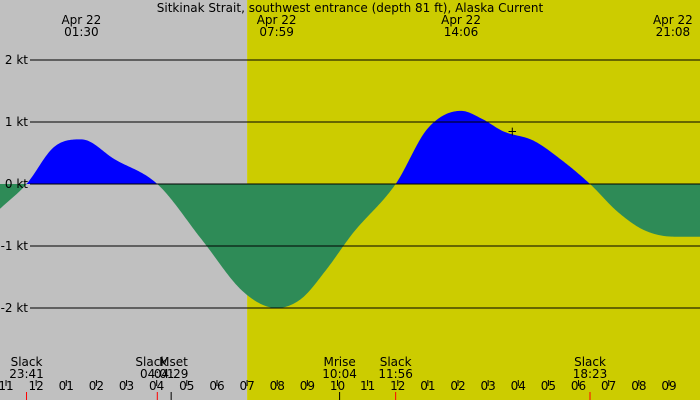 The image size is (700, 400). What do you see at coordinates (512, 131) in the screenshot?
I see `current-marker: +` at bounding box center [512, 131].